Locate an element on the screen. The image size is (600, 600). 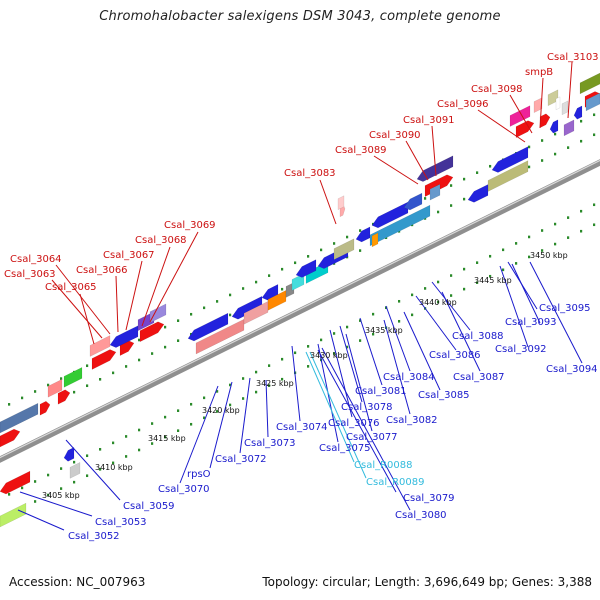
tick-label: 3425 kbp is located at coordinates (275, 383).